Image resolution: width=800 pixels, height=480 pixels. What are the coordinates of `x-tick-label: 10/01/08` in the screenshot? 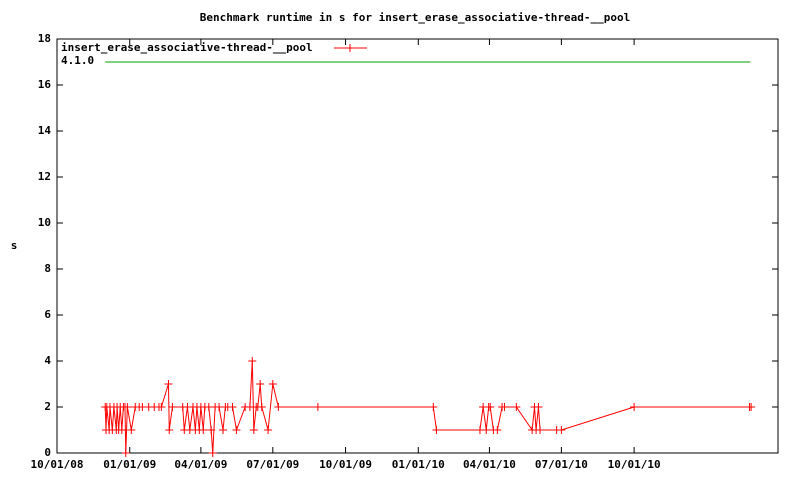 It's located at (57, 464).